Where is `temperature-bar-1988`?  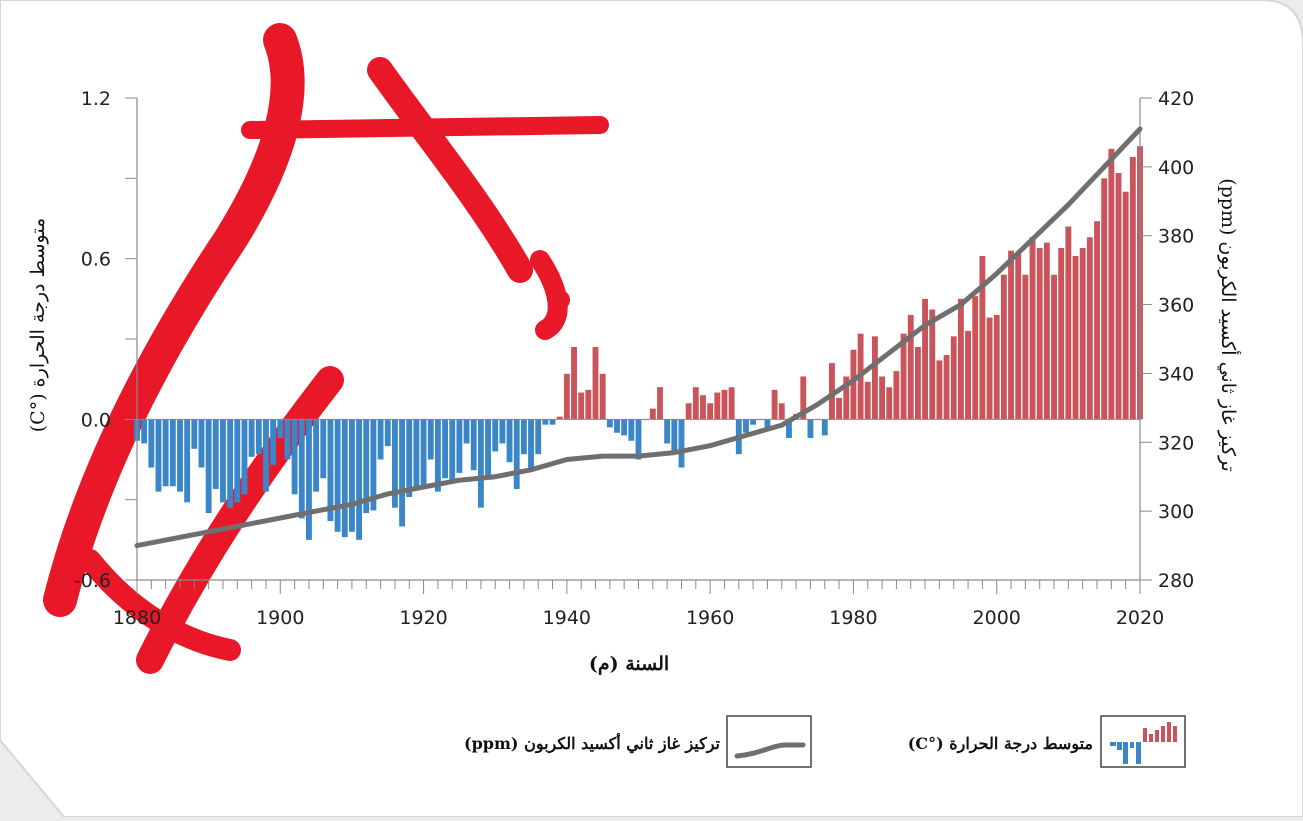 temperature-bar-1988 is located at coordinates (910, 367).